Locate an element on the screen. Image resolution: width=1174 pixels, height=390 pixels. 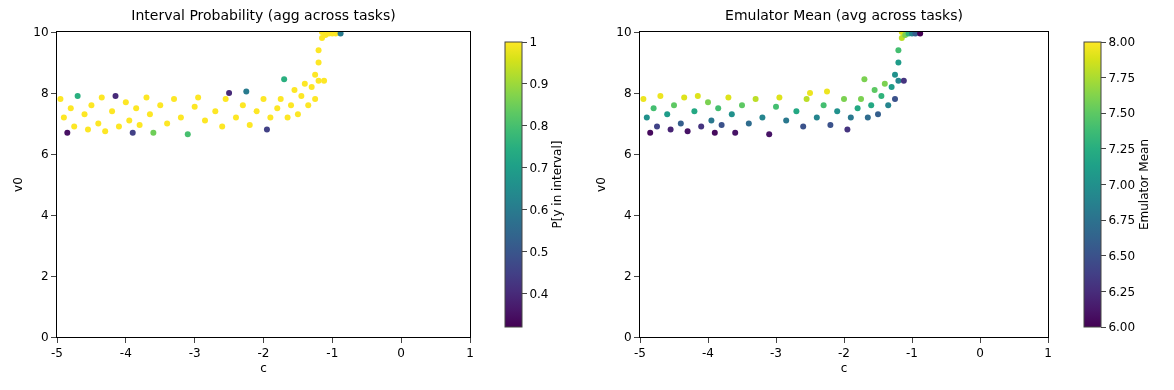
color-bar-label: 7.00 is located at coordinates (1122, 184).